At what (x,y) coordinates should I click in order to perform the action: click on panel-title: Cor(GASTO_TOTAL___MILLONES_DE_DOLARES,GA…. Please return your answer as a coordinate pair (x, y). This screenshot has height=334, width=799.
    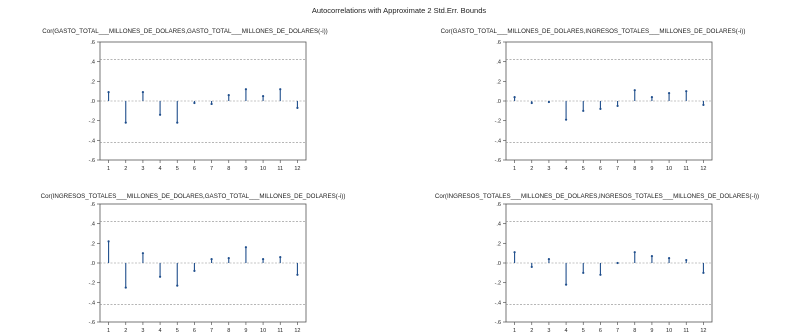
    Looking at the image, I should click on (184, 31).